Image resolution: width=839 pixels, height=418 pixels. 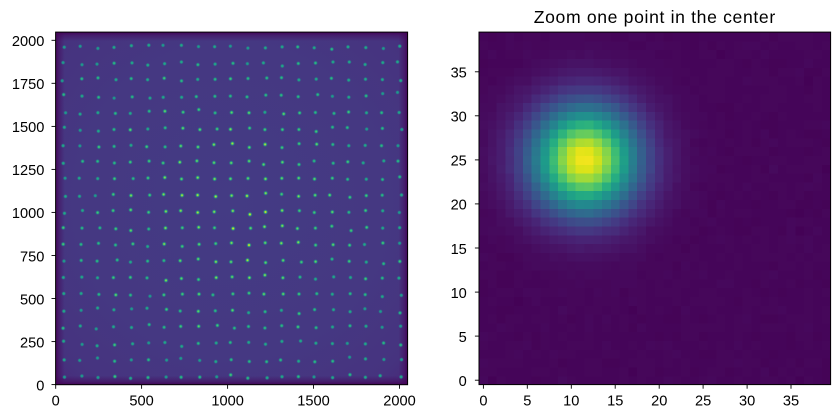 I want to click on svg-text: 250, so click(x=32, y=343).